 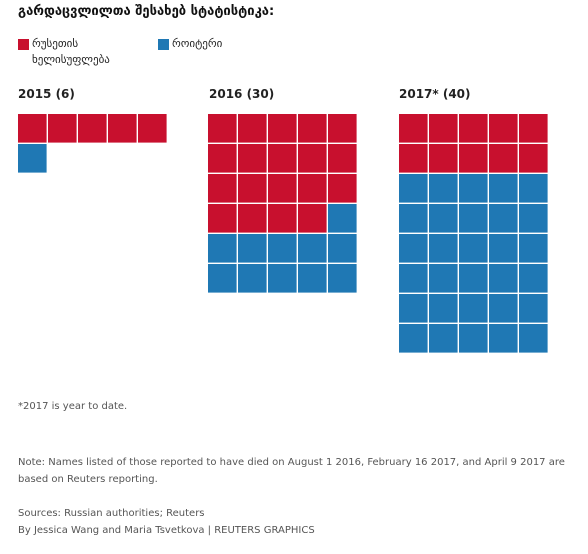 What do you see at coordinates (163, 44) in the screenshot?
I see `legend-swatch-blue` at bounding box center [163, 44].